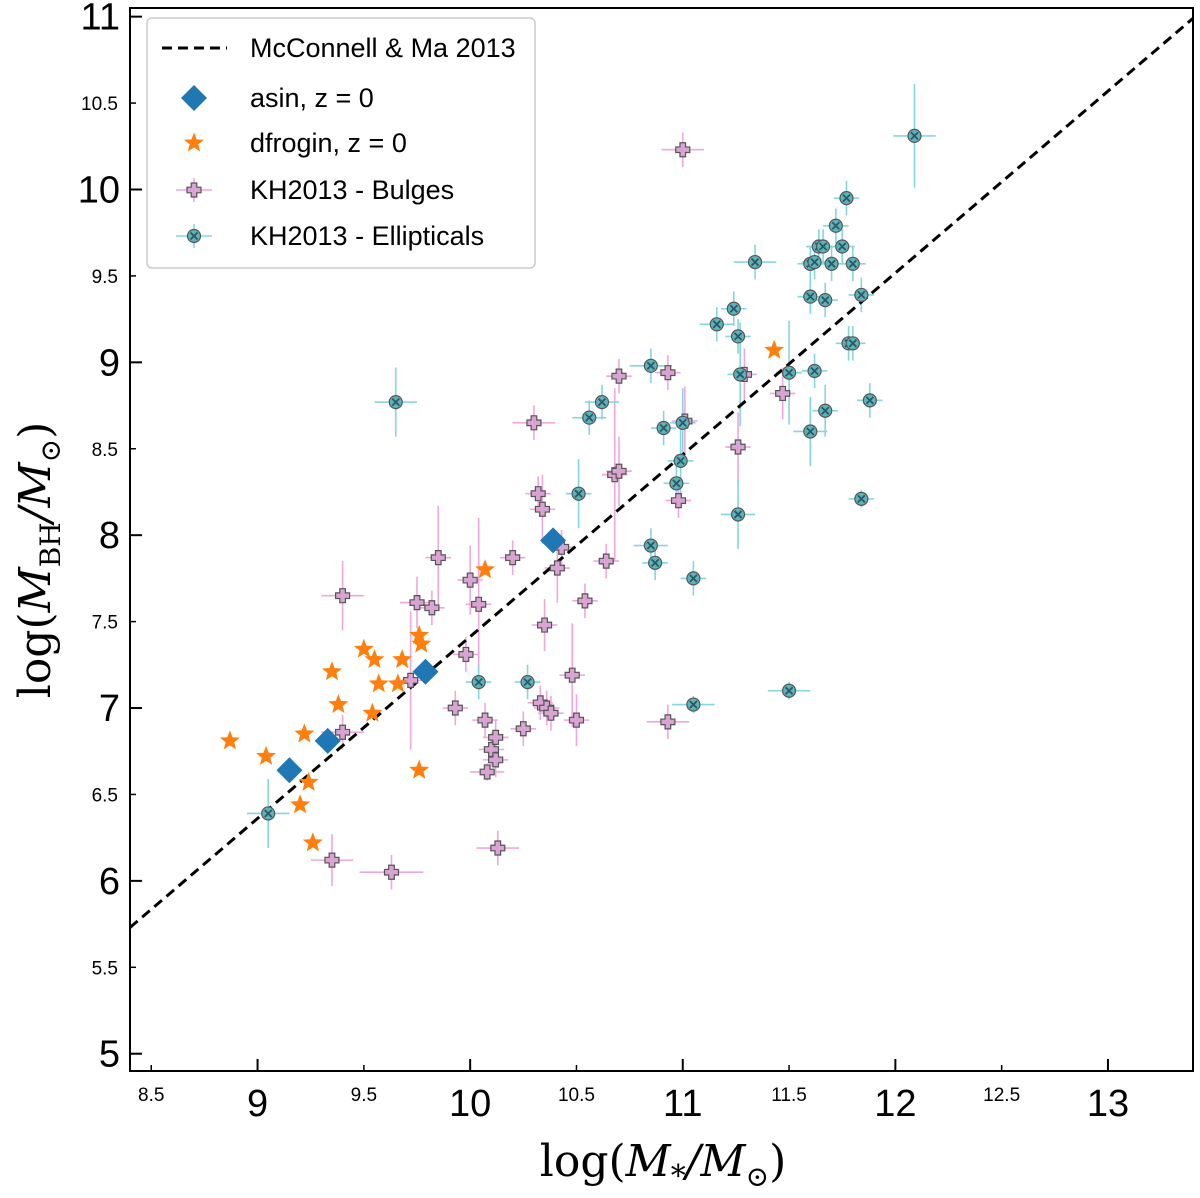 The height and width of the screenshot is (1198, 1200). I want to click on x-label-pre: log(, so click(583, 1161).